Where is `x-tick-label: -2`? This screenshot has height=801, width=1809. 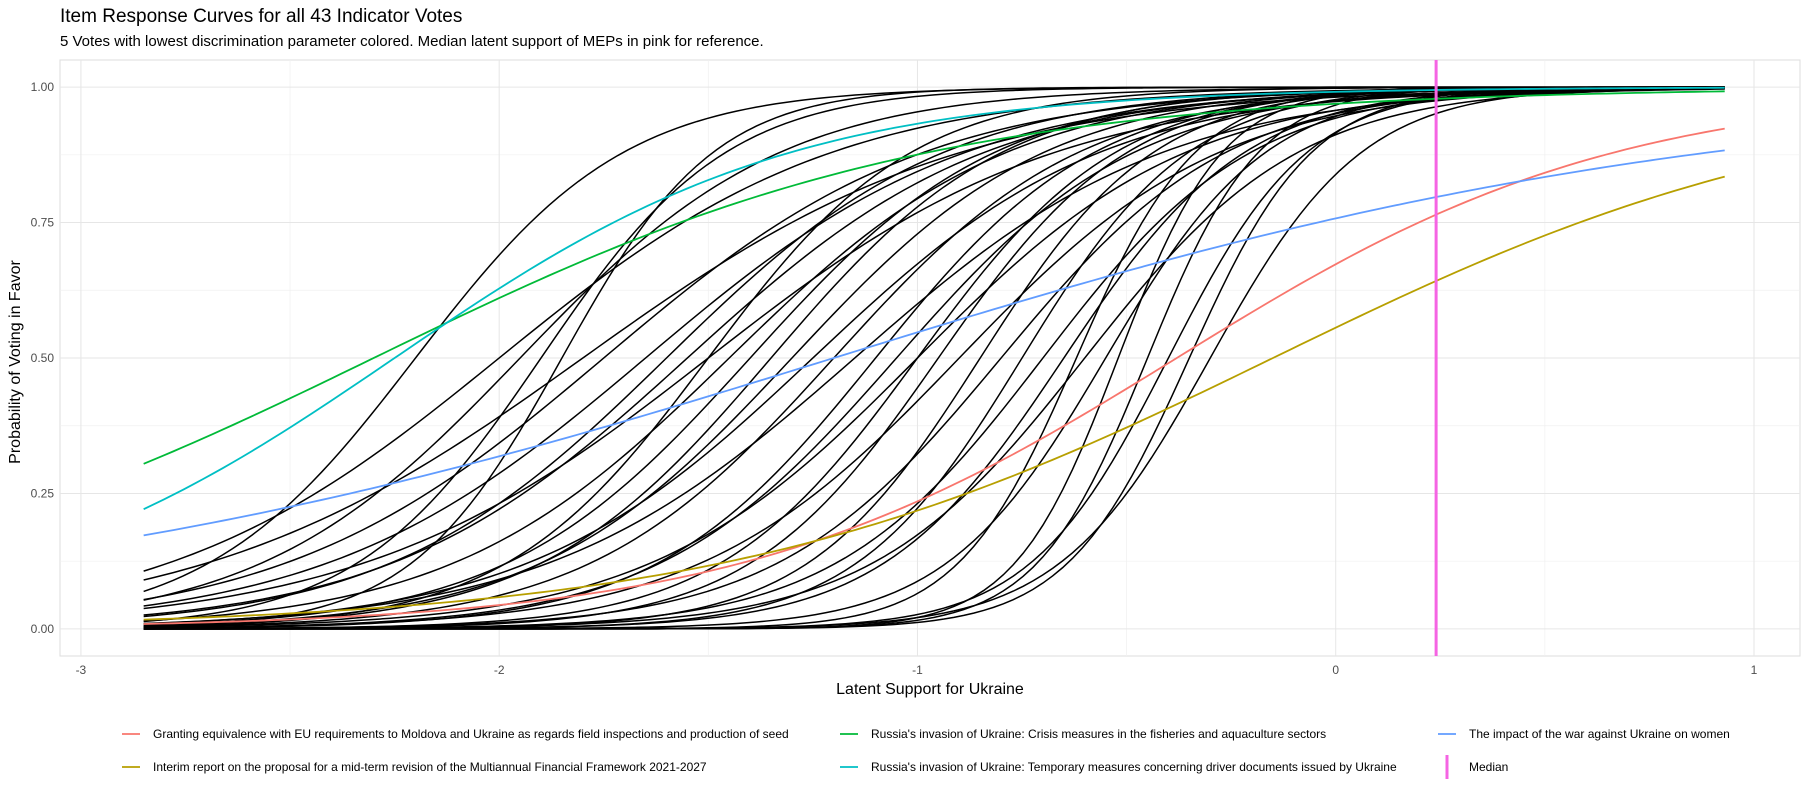
x-tick-label: -2 is located at coordinates (499, 670).